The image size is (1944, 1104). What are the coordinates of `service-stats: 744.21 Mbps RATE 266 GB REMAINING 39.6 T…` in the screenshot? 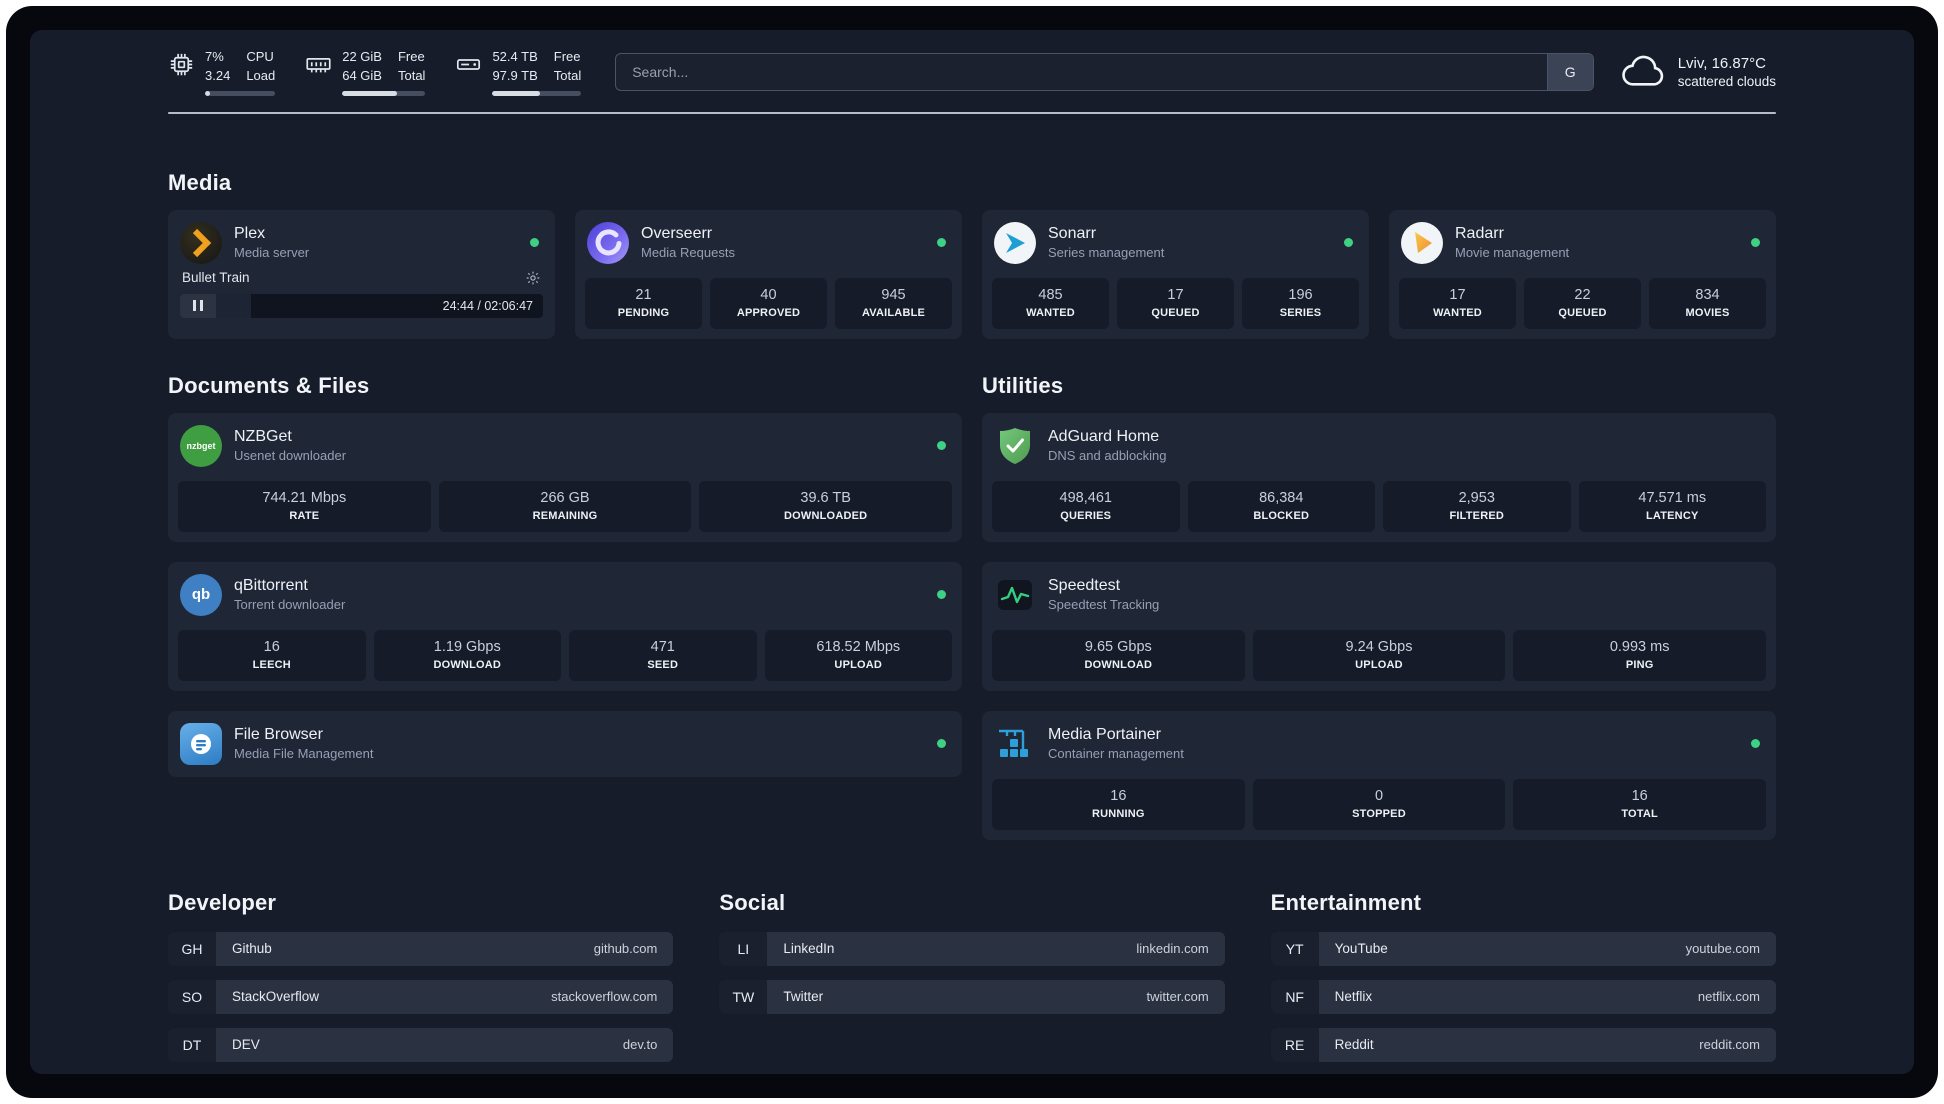 It's located at (565, 506).